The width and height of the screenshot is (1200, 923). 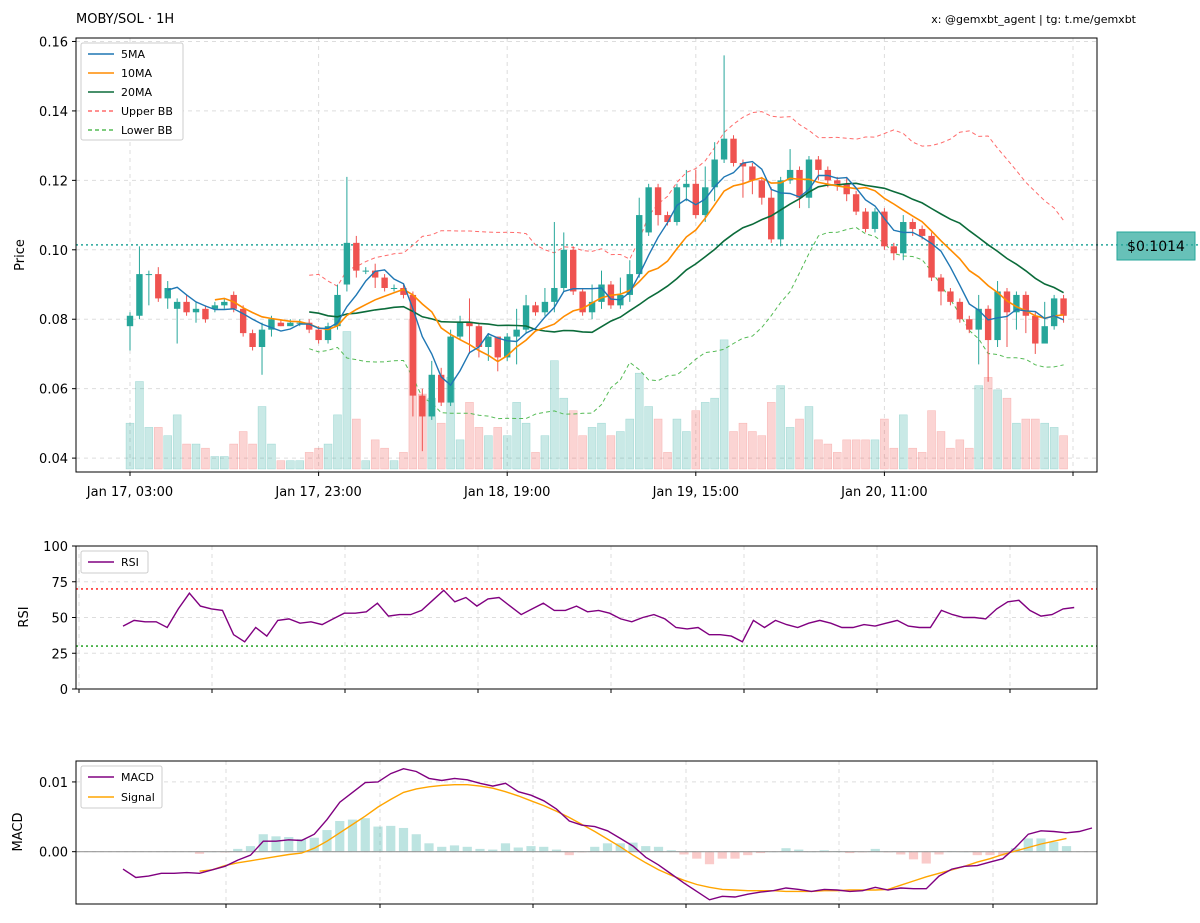 What do you see at coordinates (59, 654) in the screenshot?
I see `rsi-ytick-label: 25` at bounding box center [59, 654].